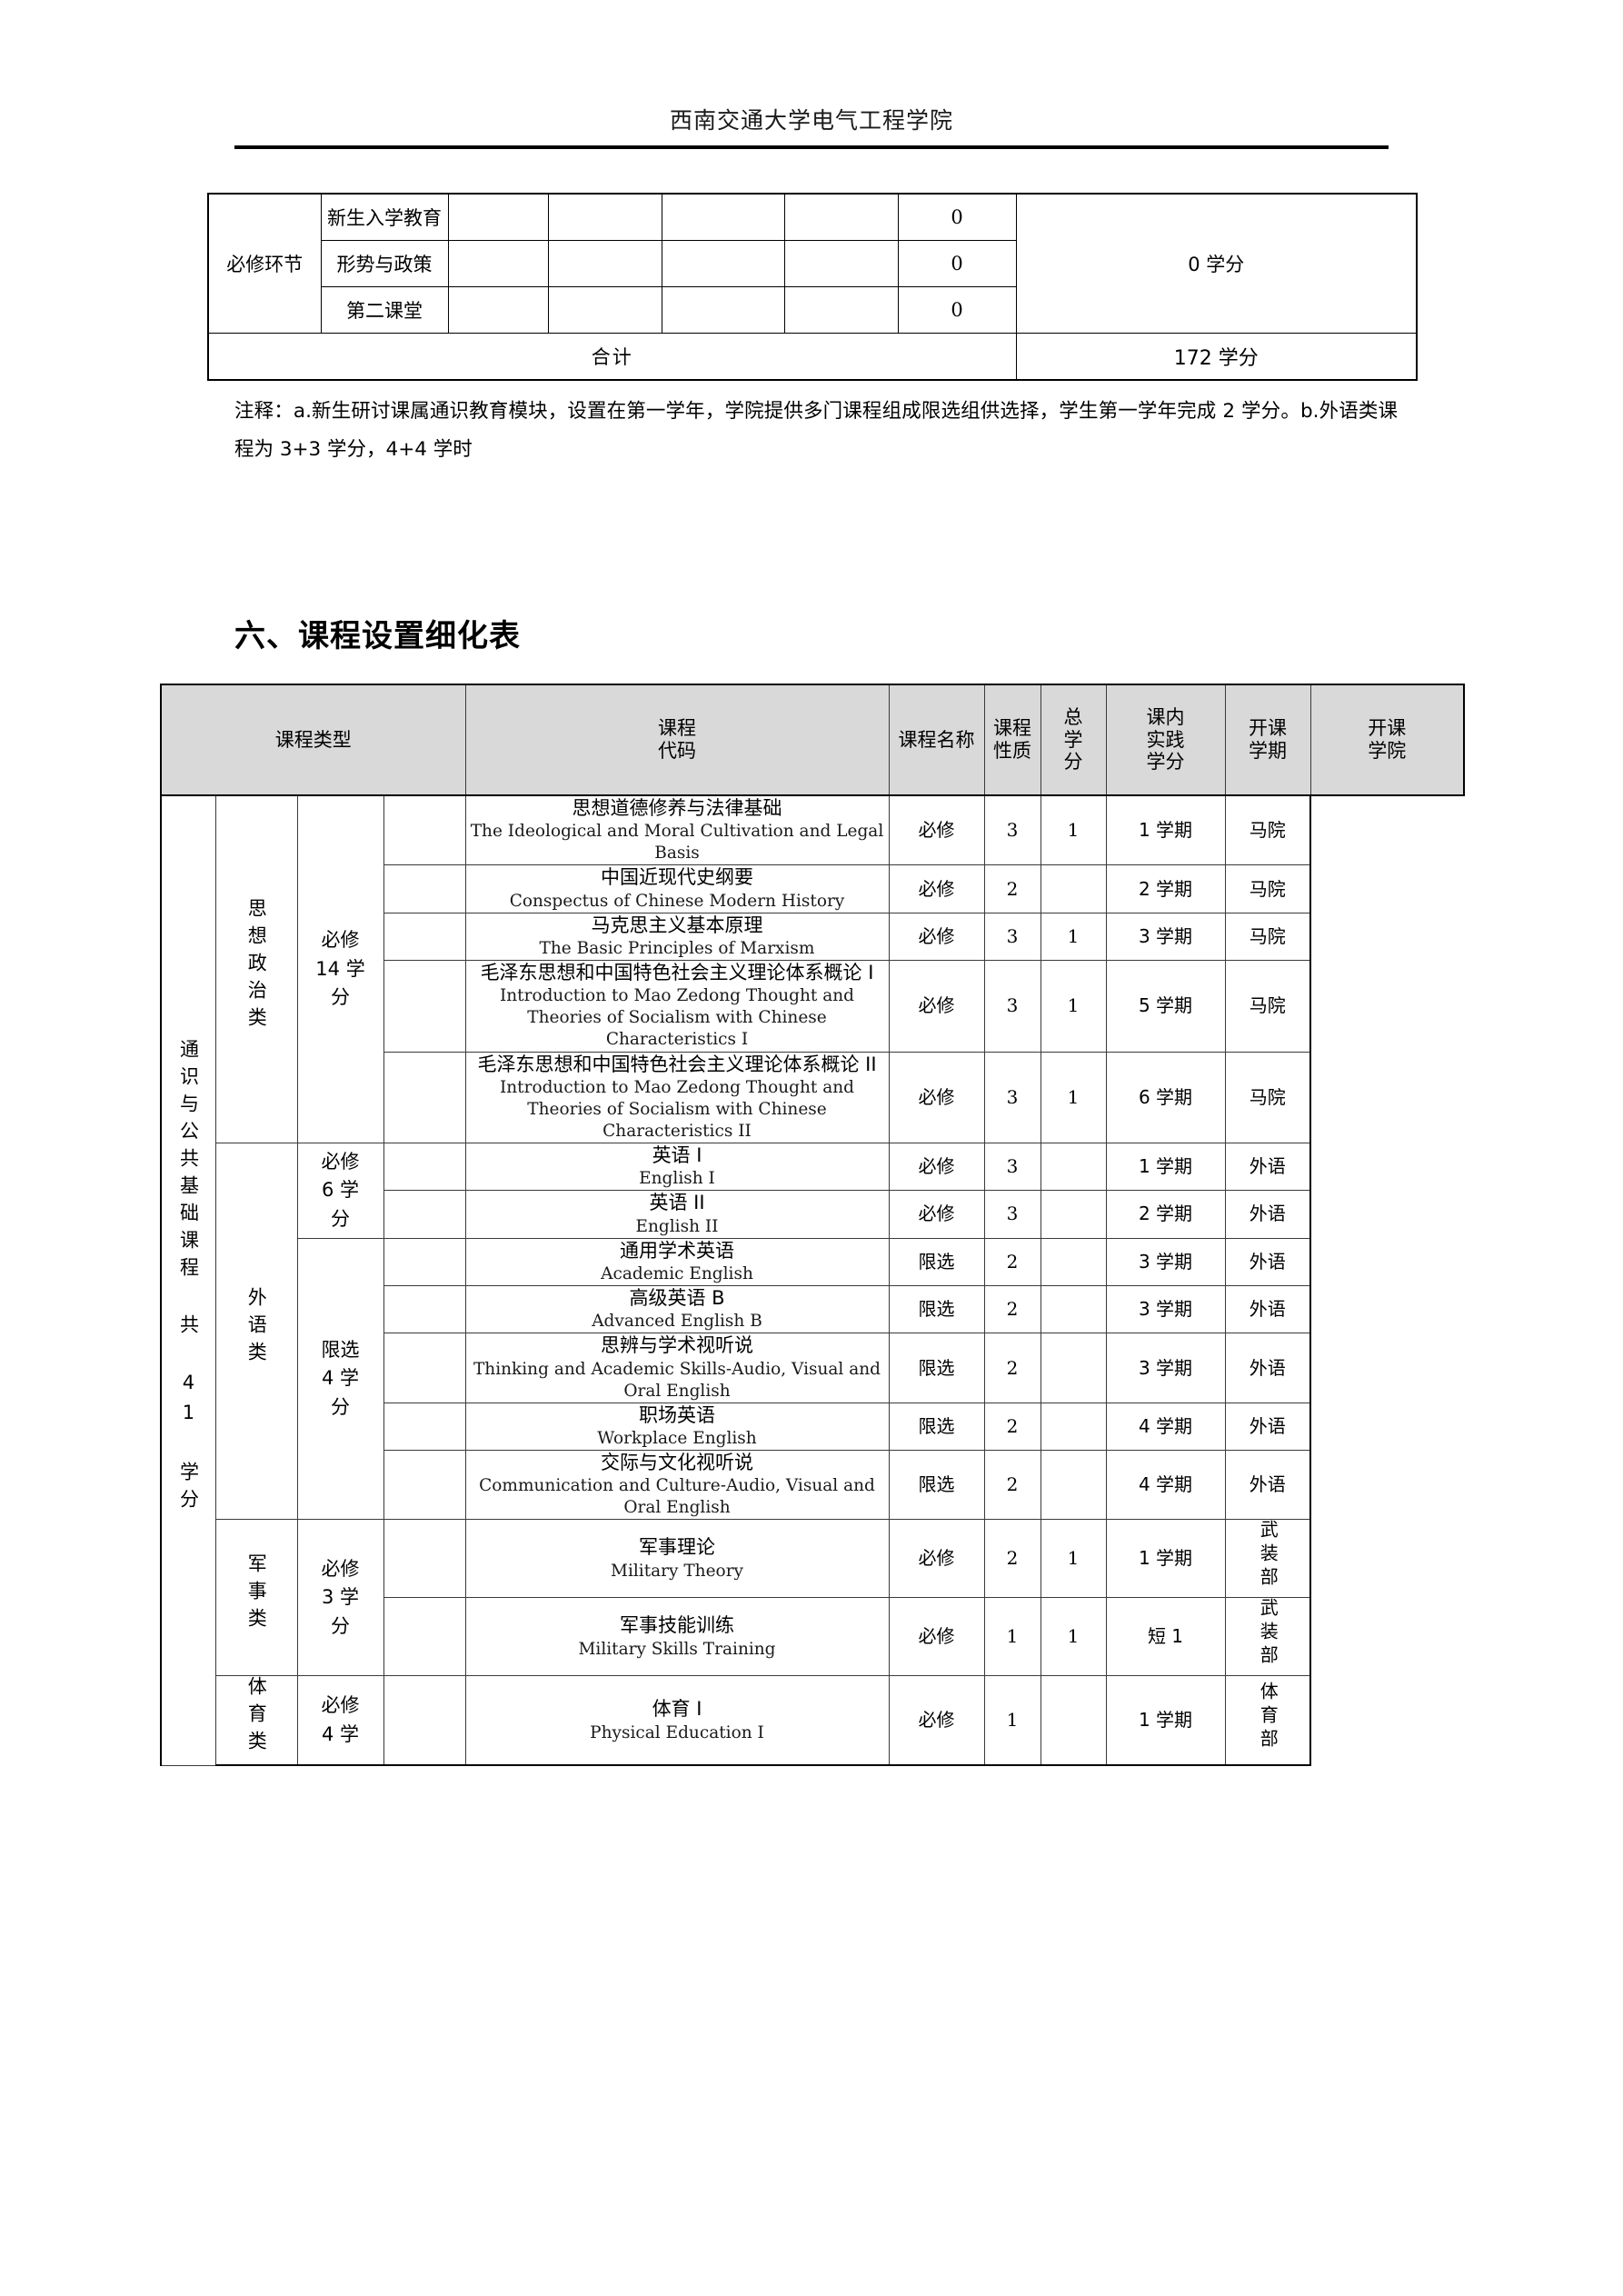  What do you see at coordinates (677, 1322) in the screenshot?
I see `course-name-en: Advanced English B` at bounding box center [677, 1322].